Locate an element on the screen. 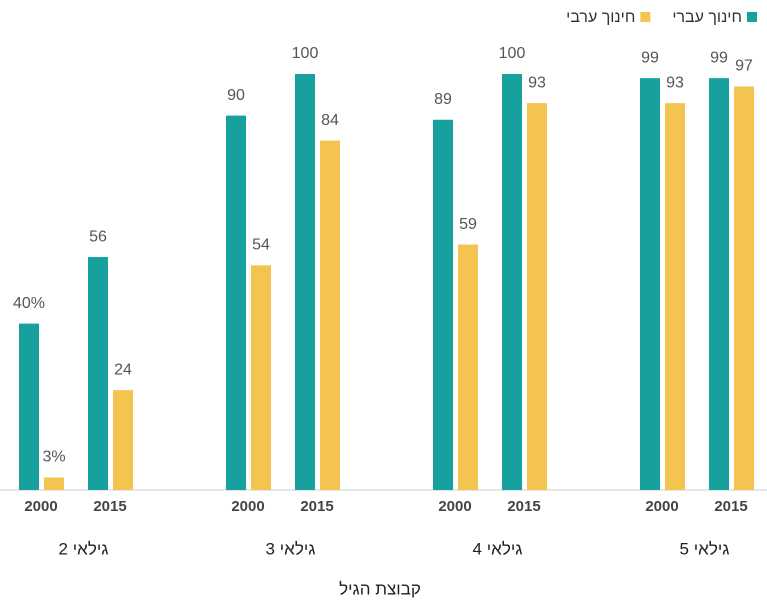 This screenshot has height=605, width=767. value-label: 89 is located at coordinates (443, 99).